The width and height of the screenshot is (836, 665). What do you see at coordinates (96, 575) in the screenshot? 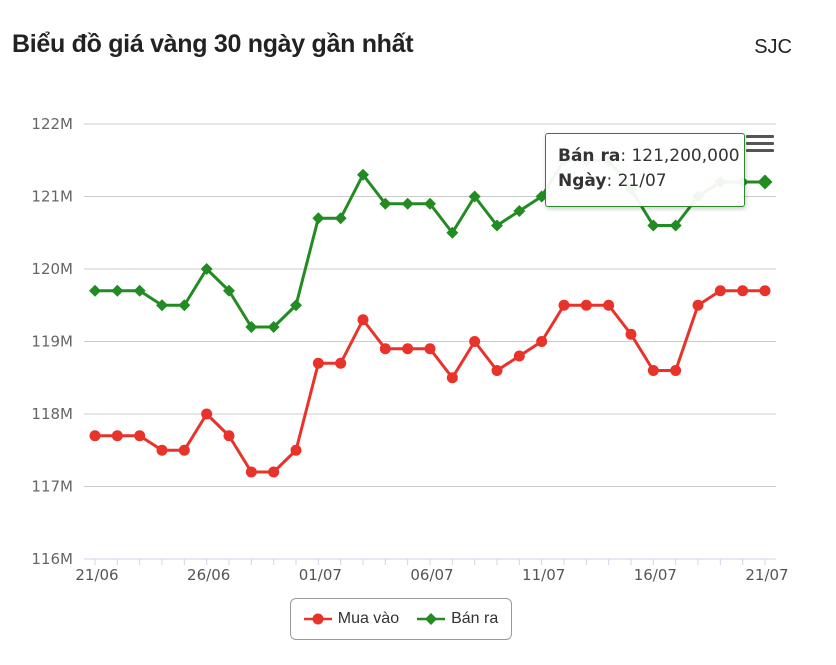
I see `x-tick-label: 21/06` at bounding box center [96, 575].